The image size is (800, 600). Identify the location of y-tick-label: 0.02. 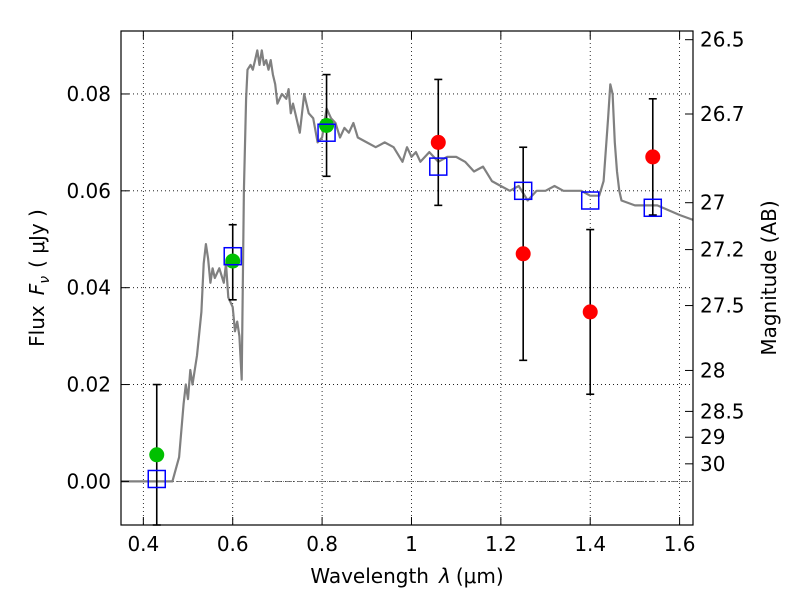
(88, 385).